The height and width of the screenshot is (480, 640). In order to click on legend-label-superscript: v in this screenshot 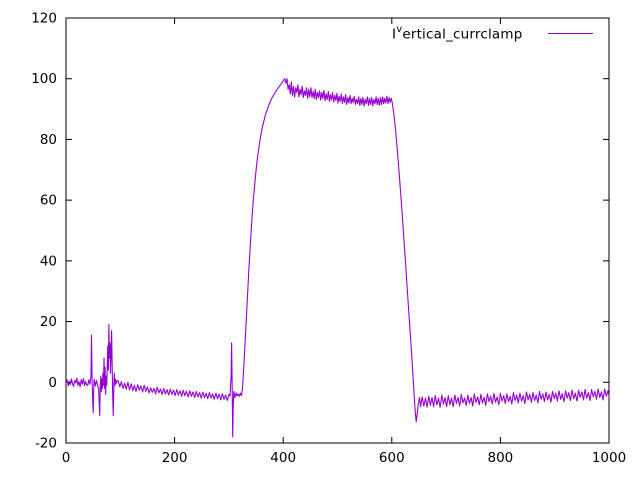, I will do `click(399, 29)`.